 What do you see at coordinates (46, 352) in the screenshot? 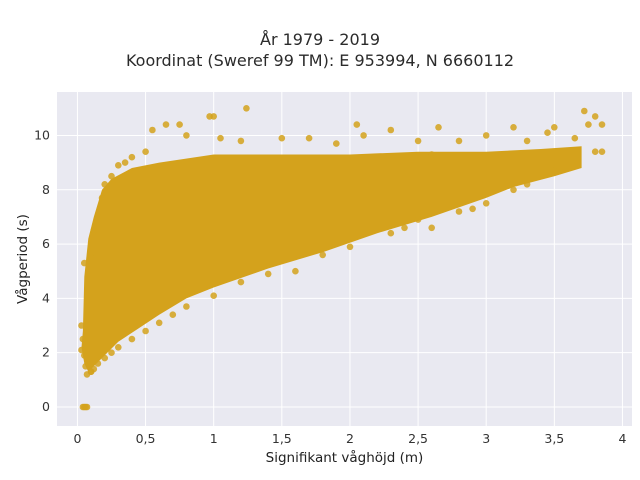
I see `y-tick-label: 2` at bounding box center [46, 352].